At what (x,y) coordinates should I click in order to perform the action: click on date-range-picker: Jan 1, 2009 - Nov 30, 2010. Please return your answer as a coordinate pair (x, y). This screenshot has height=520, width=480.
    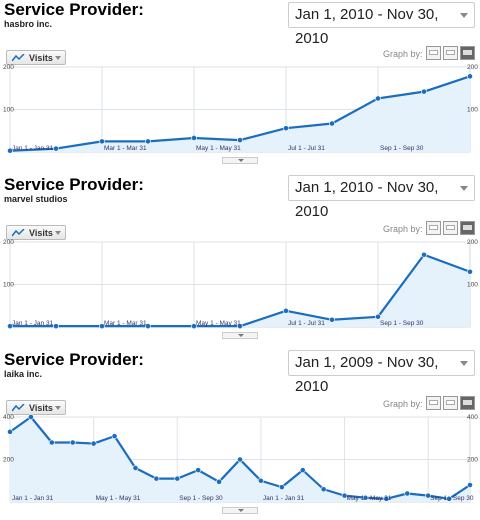
    Looking at the image, I should click on (381, 372).